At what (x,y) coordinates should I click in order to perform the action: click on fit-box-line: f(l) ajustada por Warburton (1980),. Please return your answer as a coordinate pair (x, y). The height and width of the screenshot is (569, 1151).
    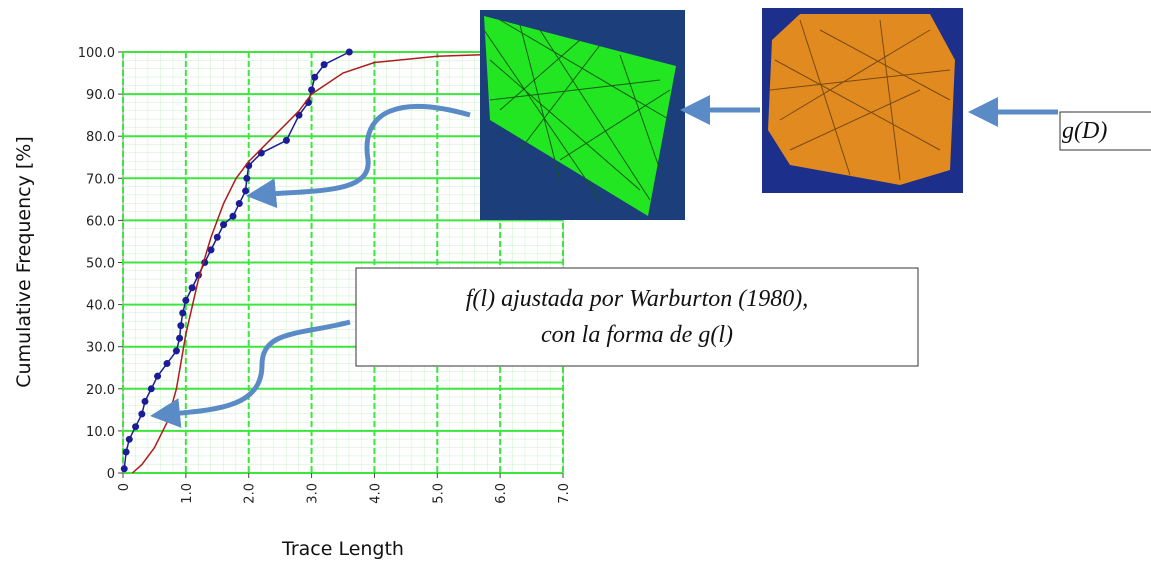
    Looking at the image, I should click on (637, 299).